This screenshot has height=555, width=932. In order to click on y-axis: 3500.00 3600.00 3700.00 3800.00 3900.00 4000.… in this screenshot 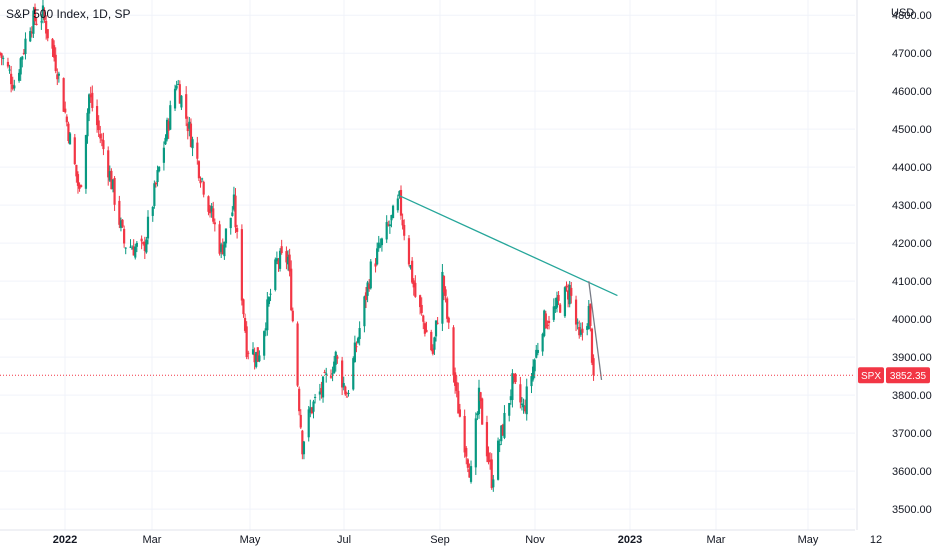, I will do `click(894, 265)`.